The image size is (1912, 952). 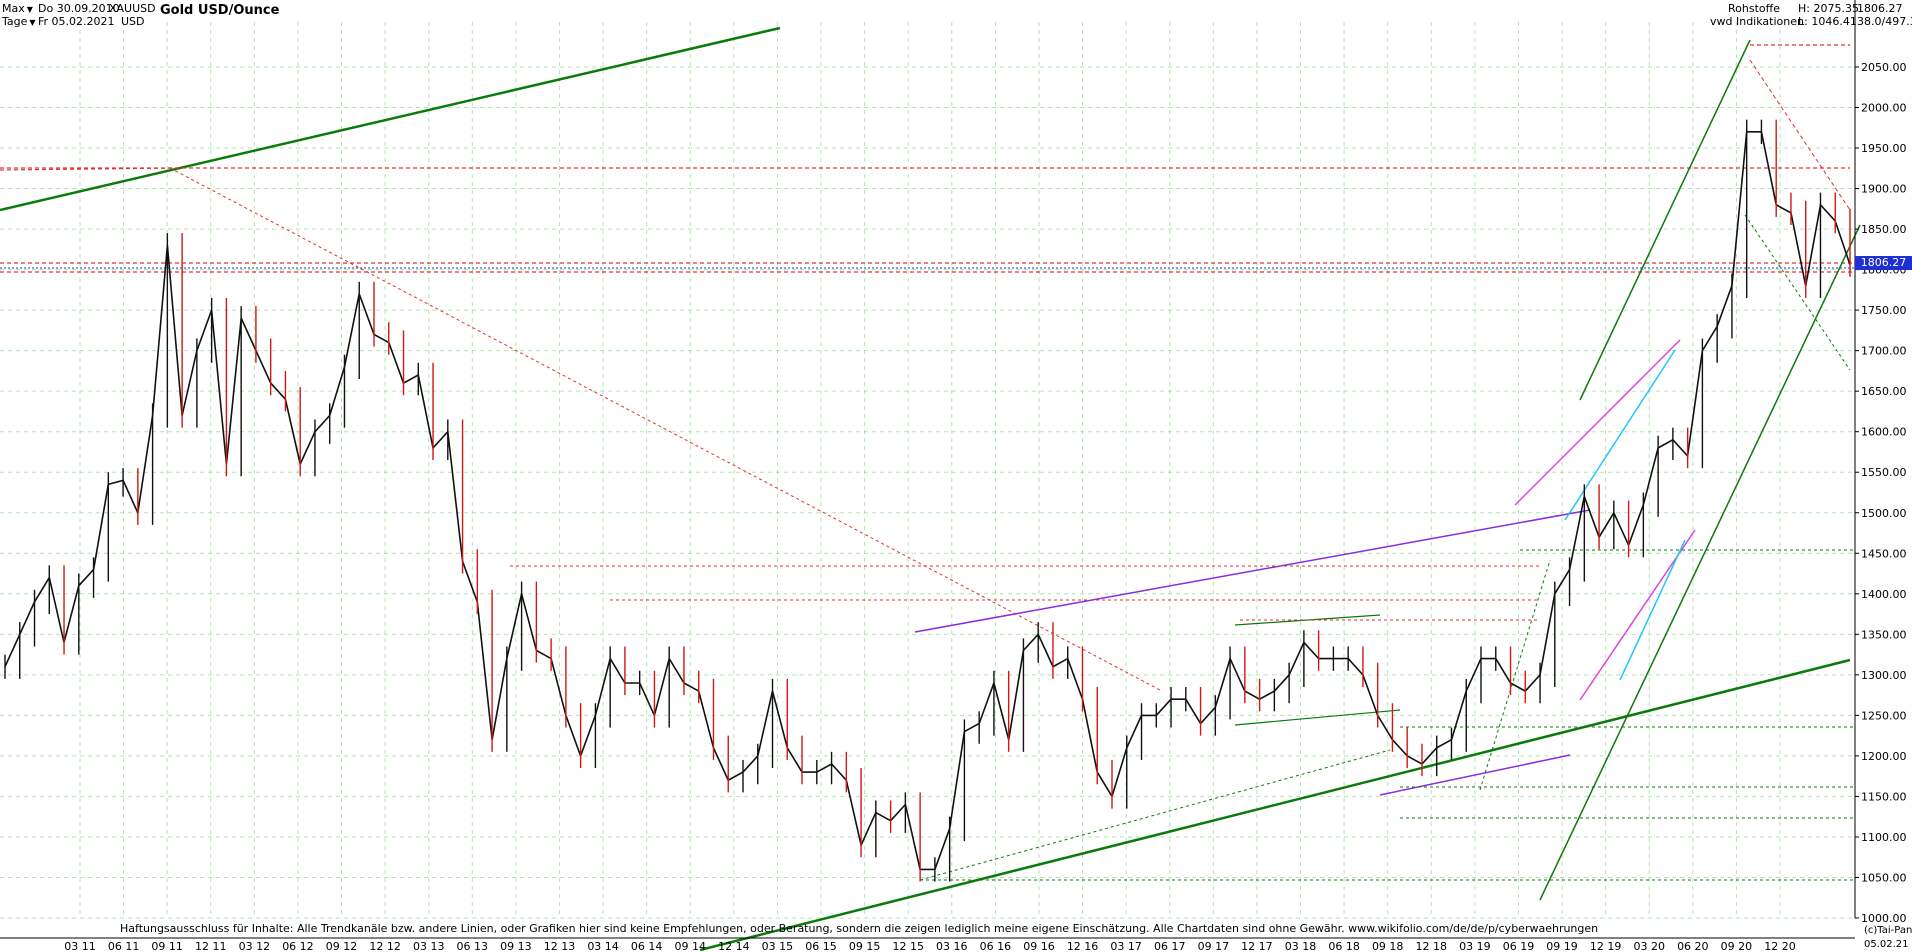 I want to click on green-line-low, so click(x=1317, y=717).